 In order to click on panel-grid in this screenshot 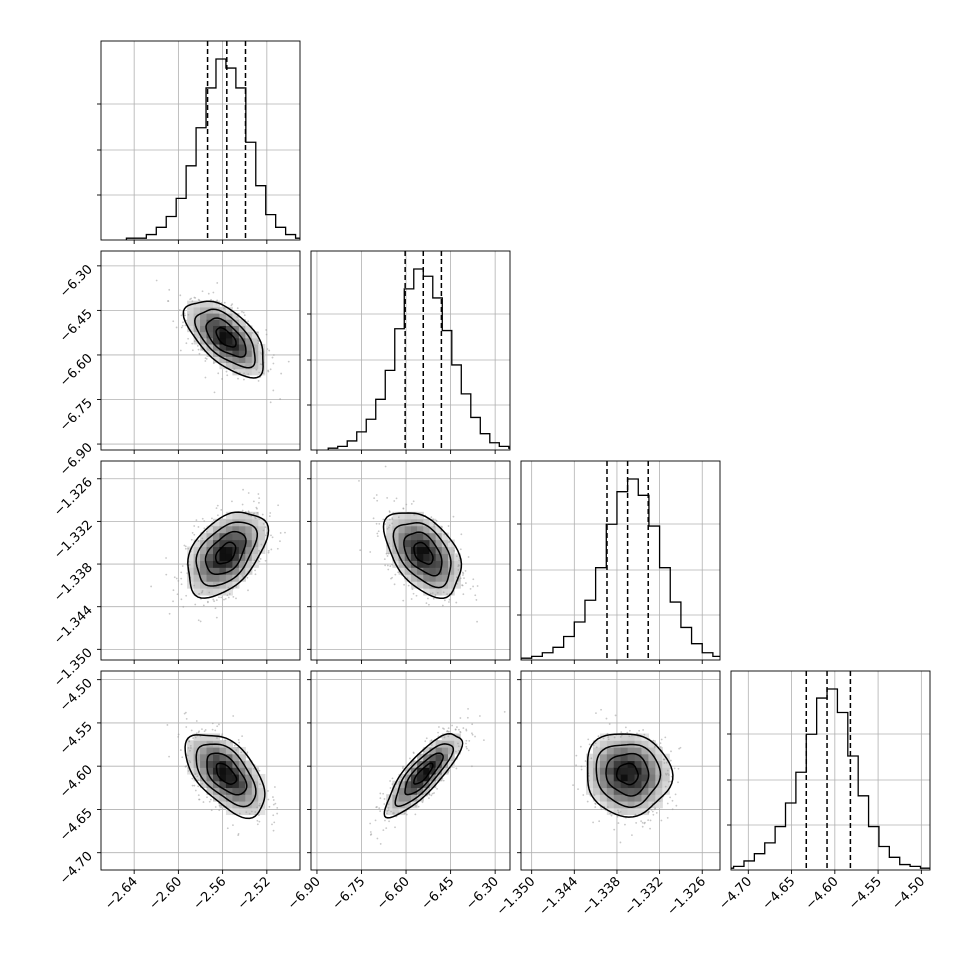, I will do `click(200, 350)`.